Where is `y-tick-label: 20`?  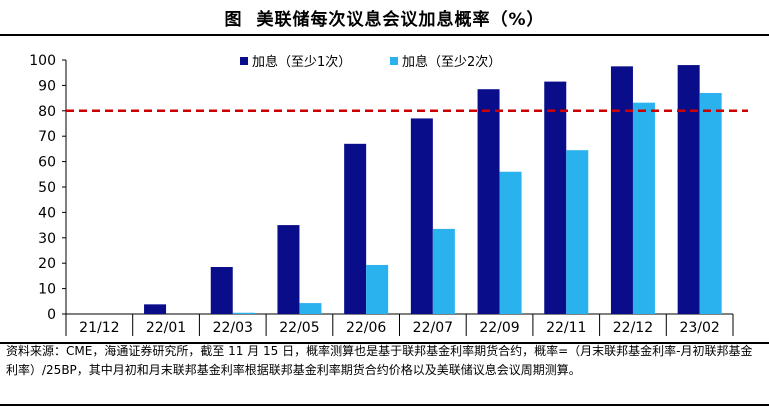
y-tick-label: 20 is located at coordinates (47, 264).